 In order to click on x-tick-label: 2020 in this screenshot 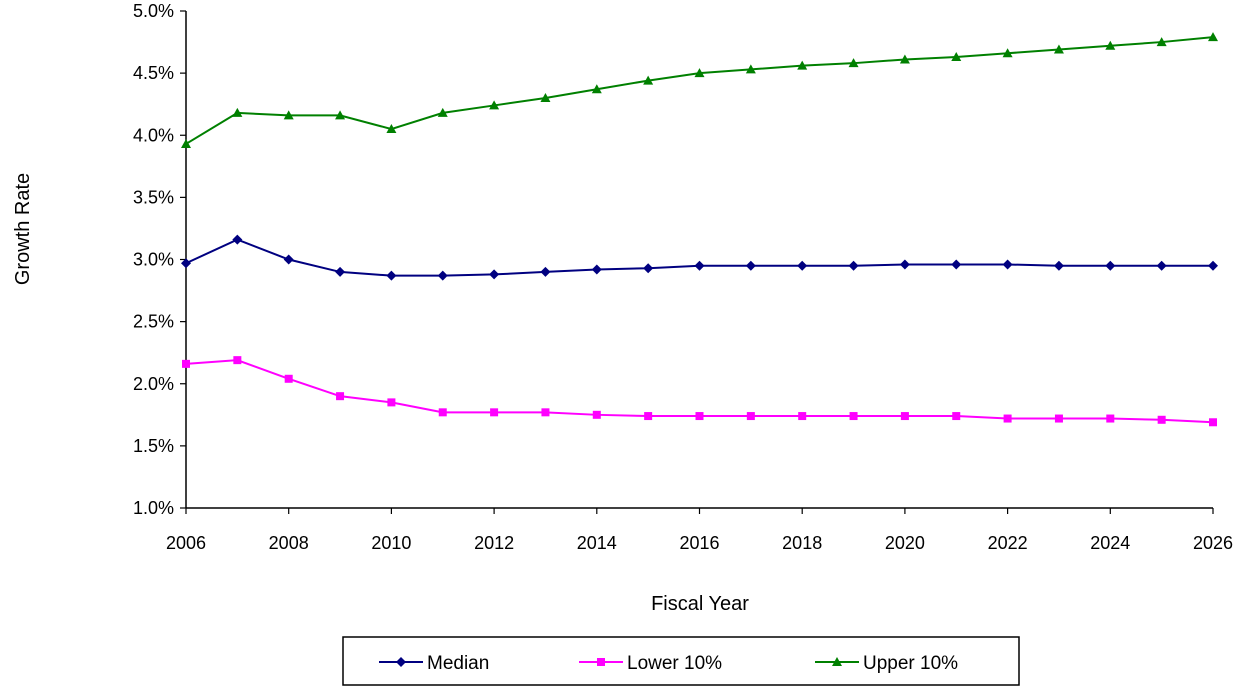, I will do `click(905, 543)`.